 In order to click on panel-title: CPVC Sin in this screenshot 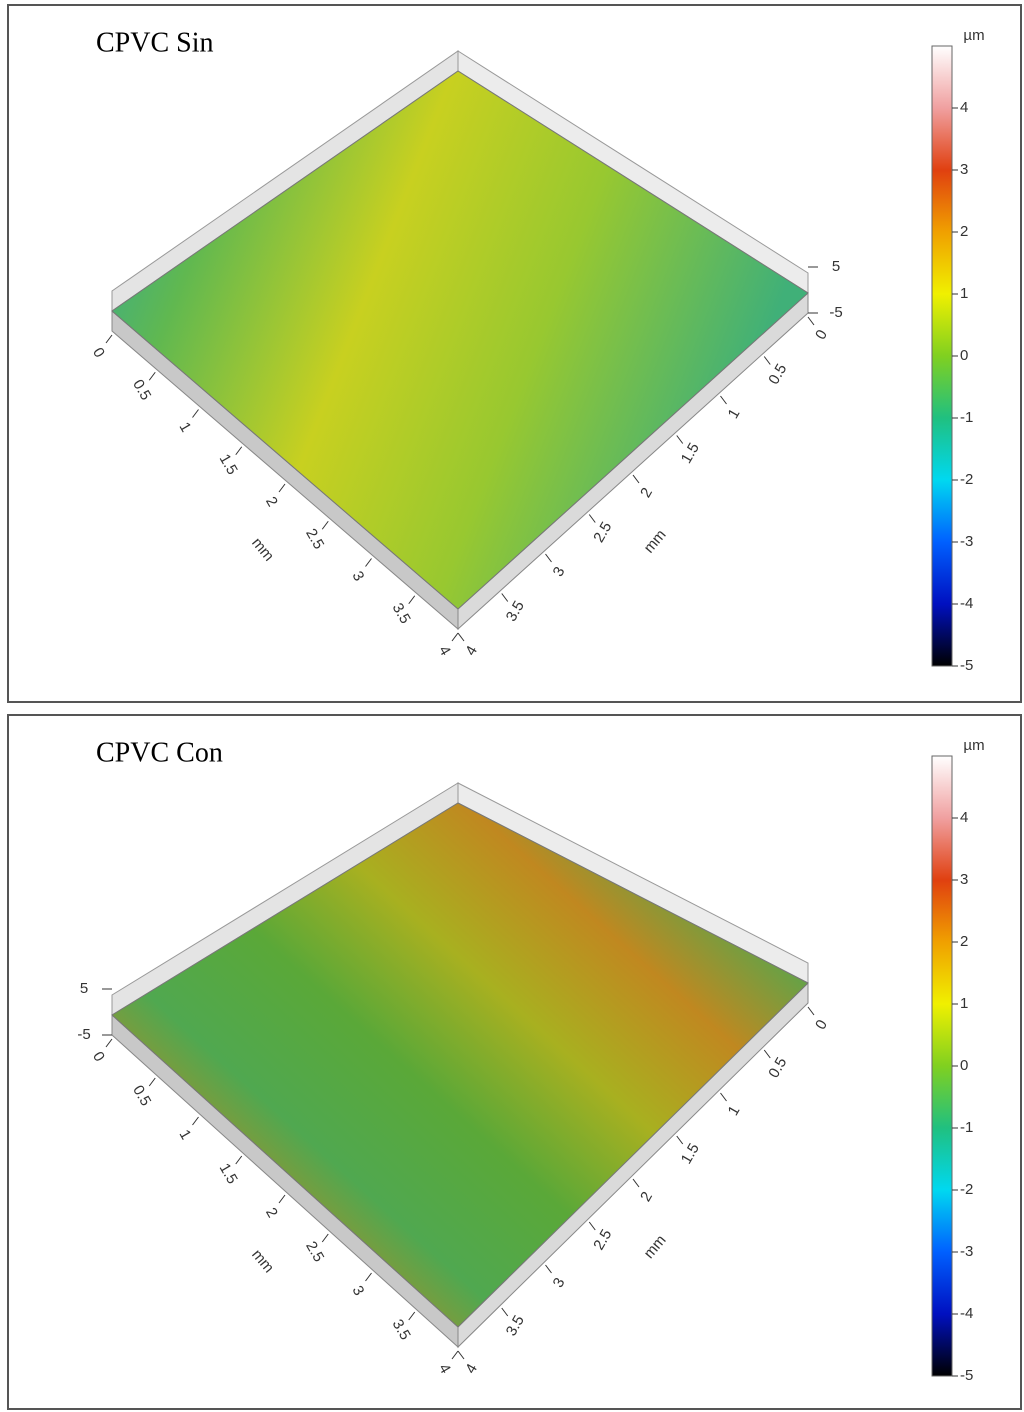, I will do `click(155, 42)`.